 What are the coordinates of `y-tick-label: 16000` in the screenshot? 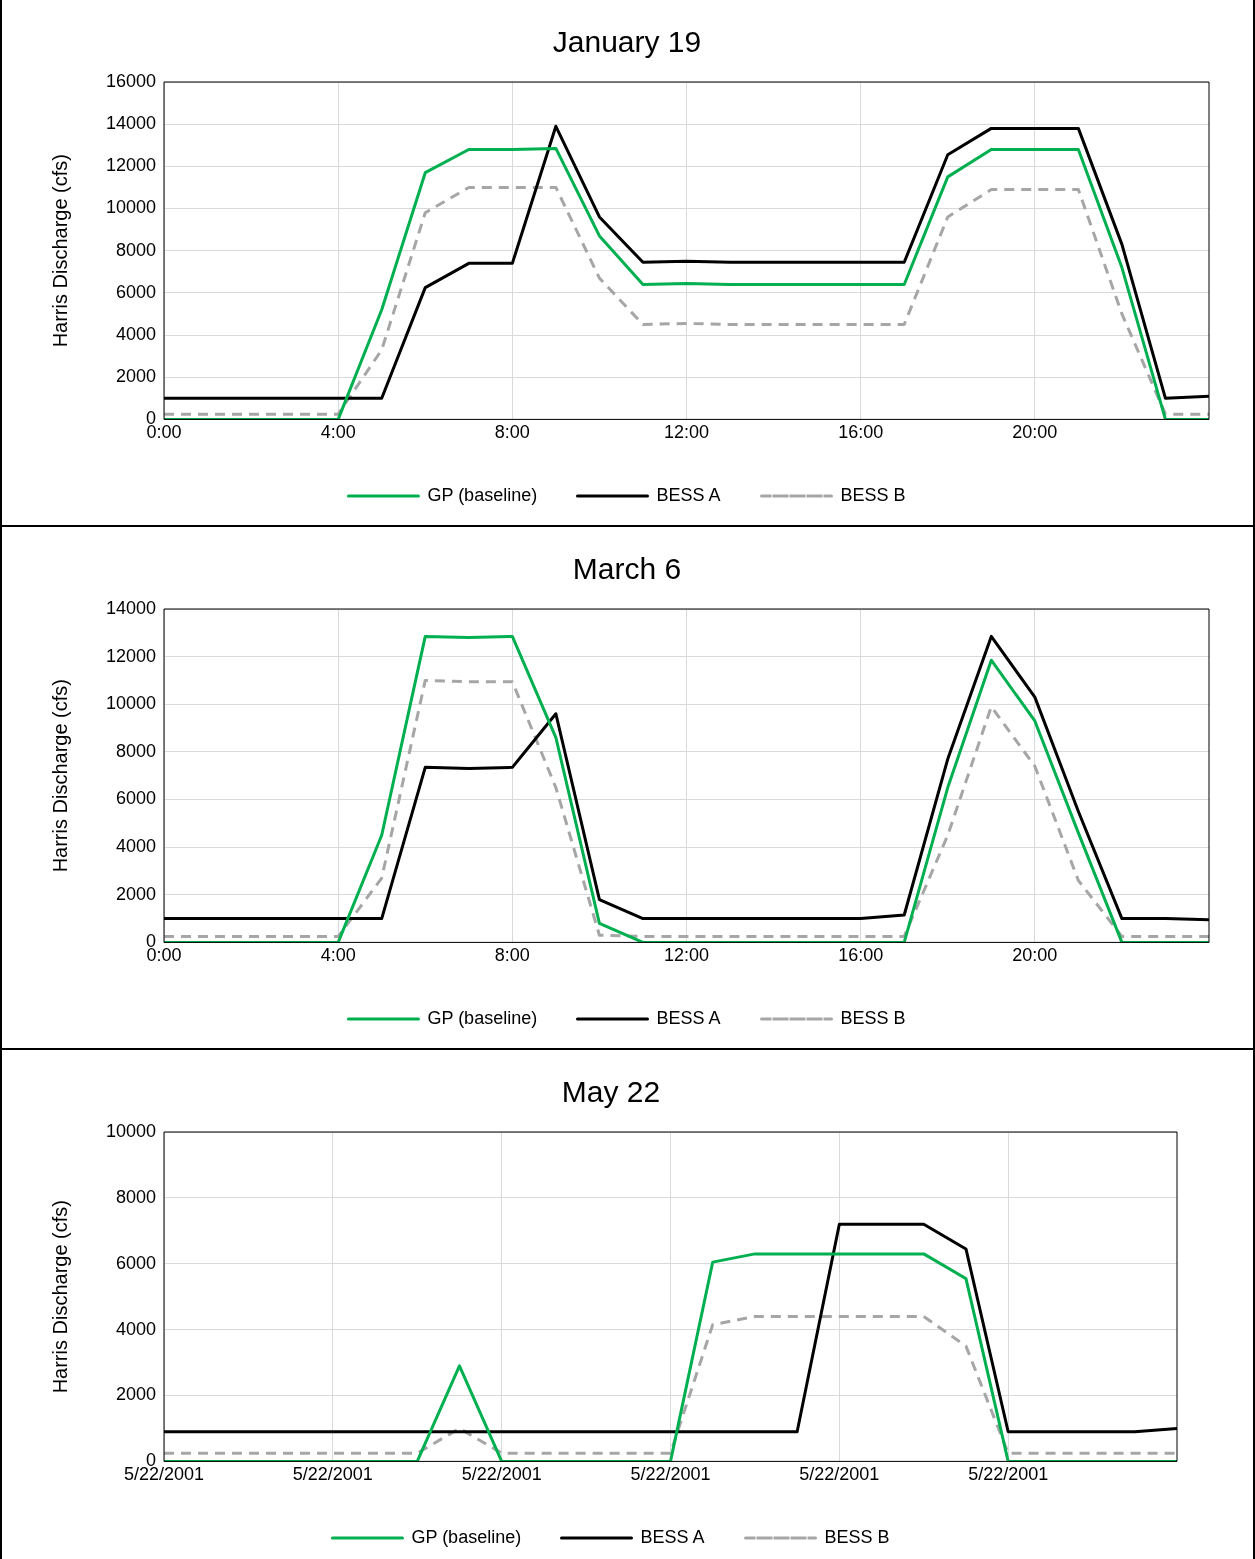 It's located at (130, 80).